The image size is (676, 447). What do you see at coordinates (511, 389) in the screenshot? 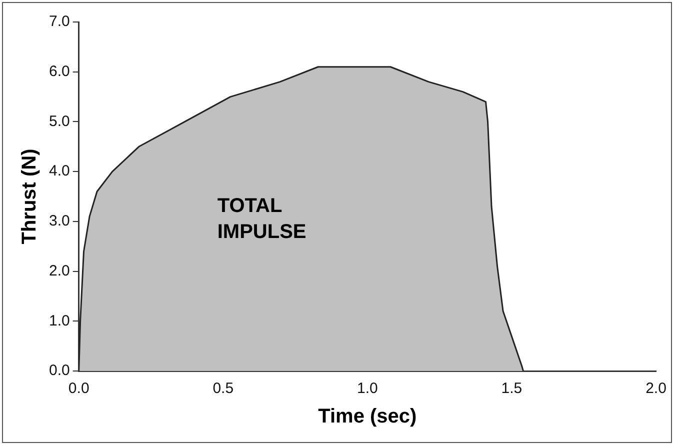
I see `x-tick-label: 1.5` at bounding box center [511, 389].